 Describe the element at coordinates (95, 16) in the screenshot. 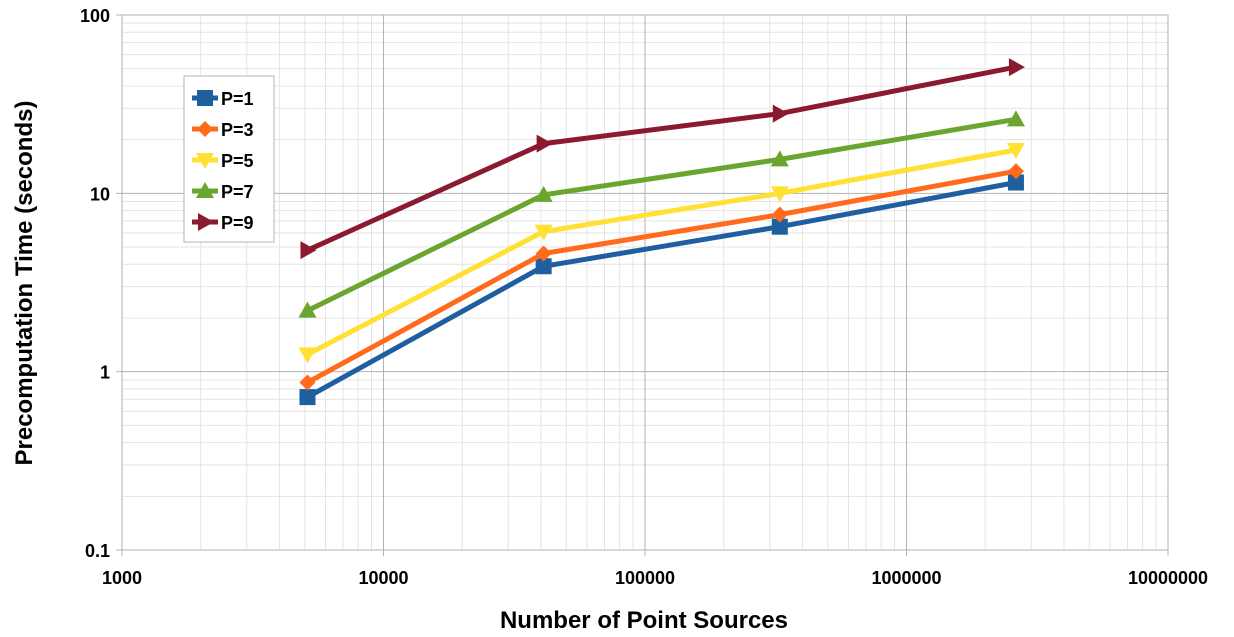

I see `y-tick-label: 100` at that location.